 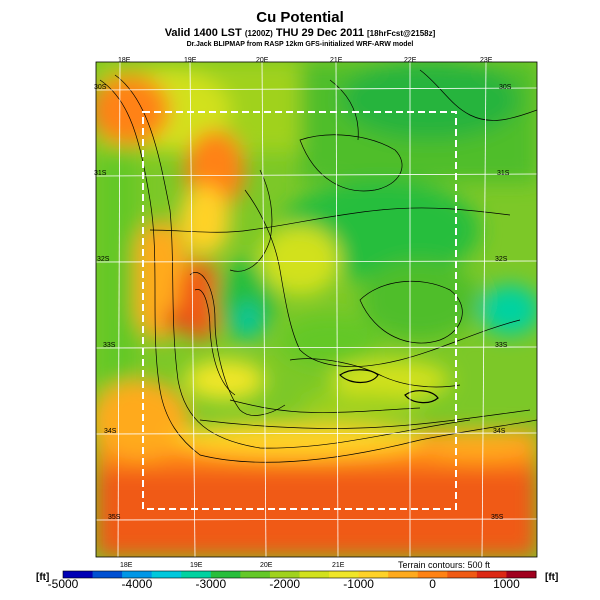 I want to click on valid-code: (1200Z), so click(x=258, y=33).